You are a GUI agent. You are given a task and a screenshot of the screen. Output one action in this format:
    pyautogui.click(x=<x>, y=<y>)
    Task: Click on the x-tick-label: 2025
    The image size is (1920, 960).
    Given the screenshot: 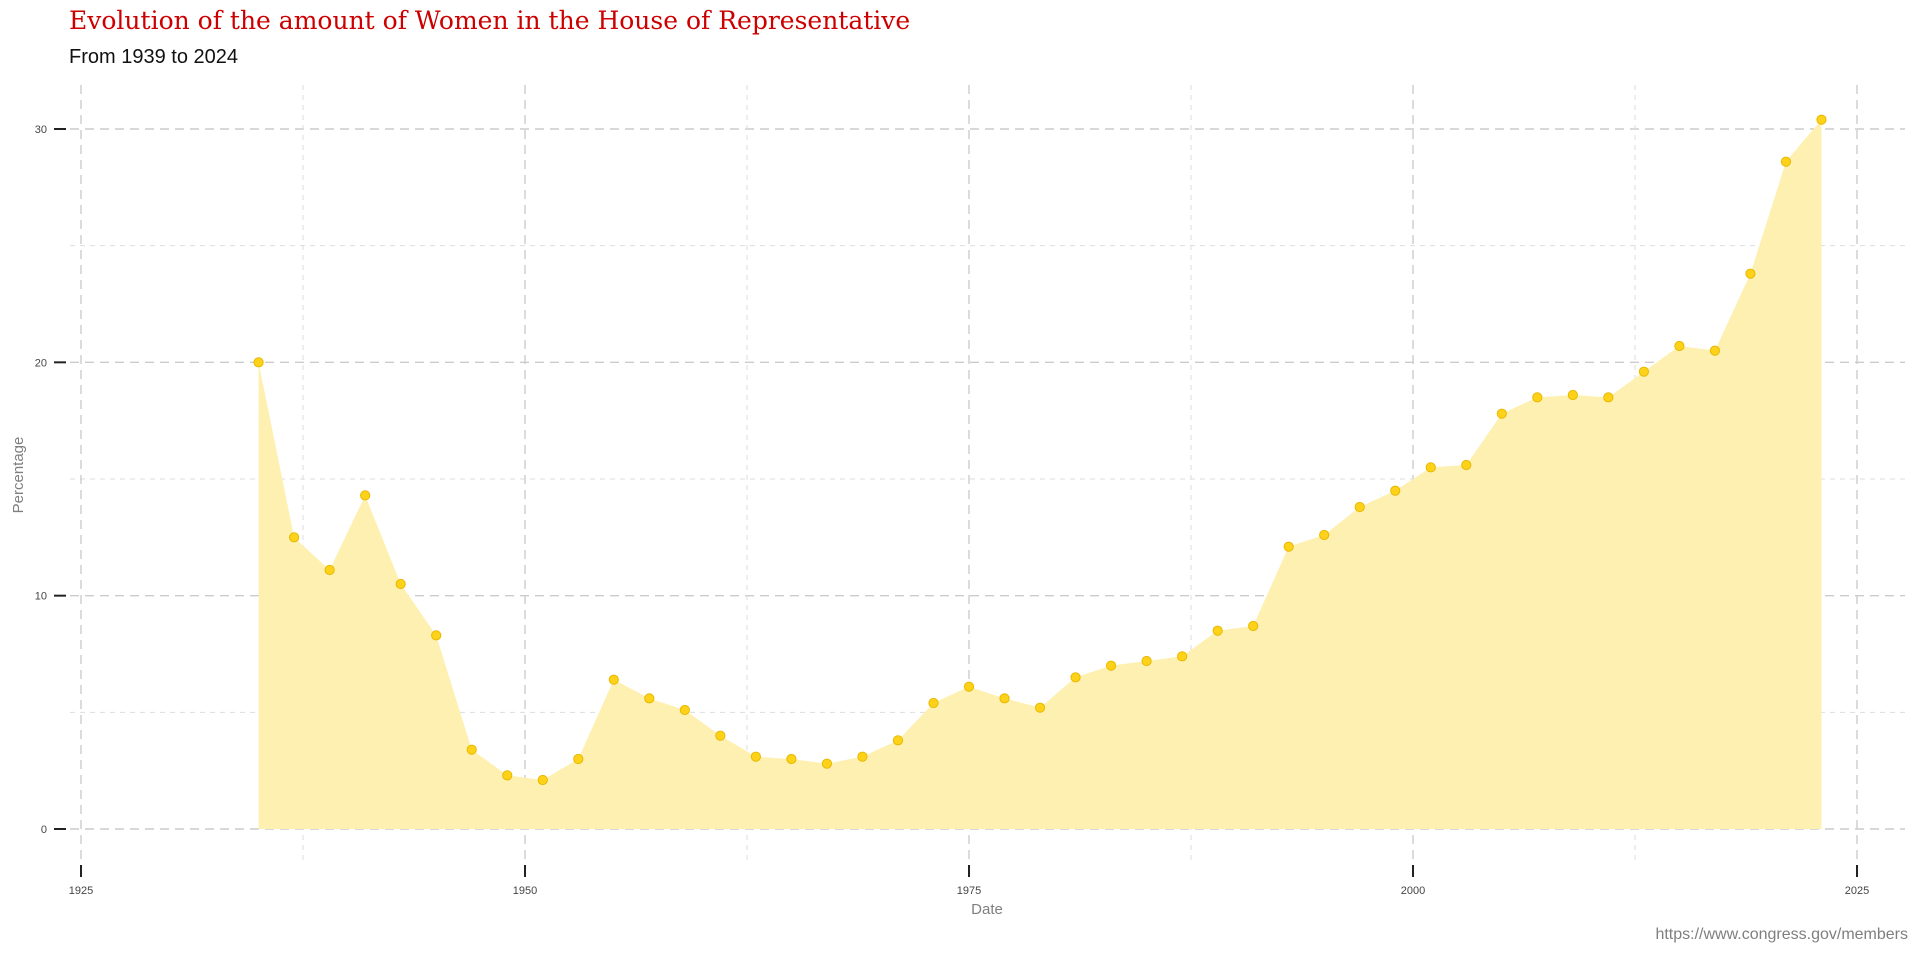 What is the action you would take?
    pyautogui.click(x=1857, y=891)
    